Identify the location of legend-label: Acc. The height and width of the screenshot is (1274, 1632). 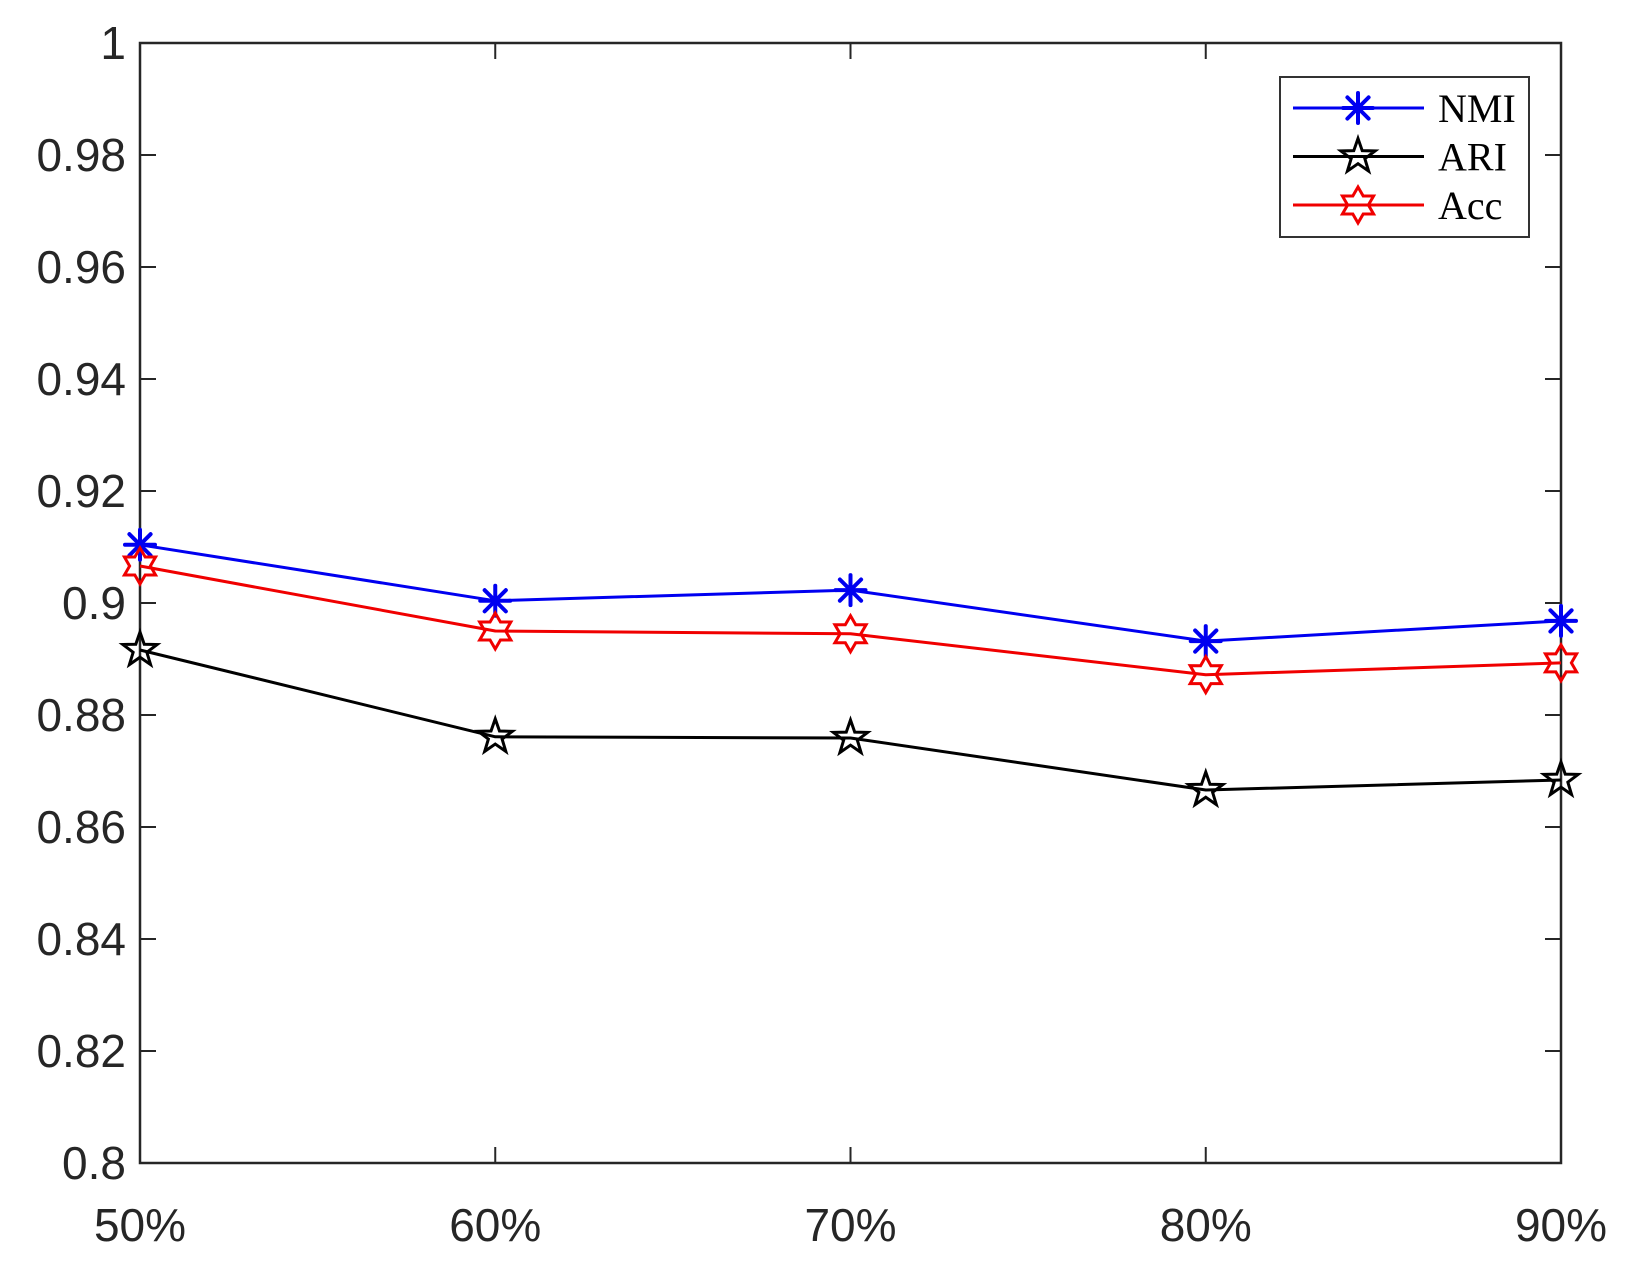
(1470, 205).